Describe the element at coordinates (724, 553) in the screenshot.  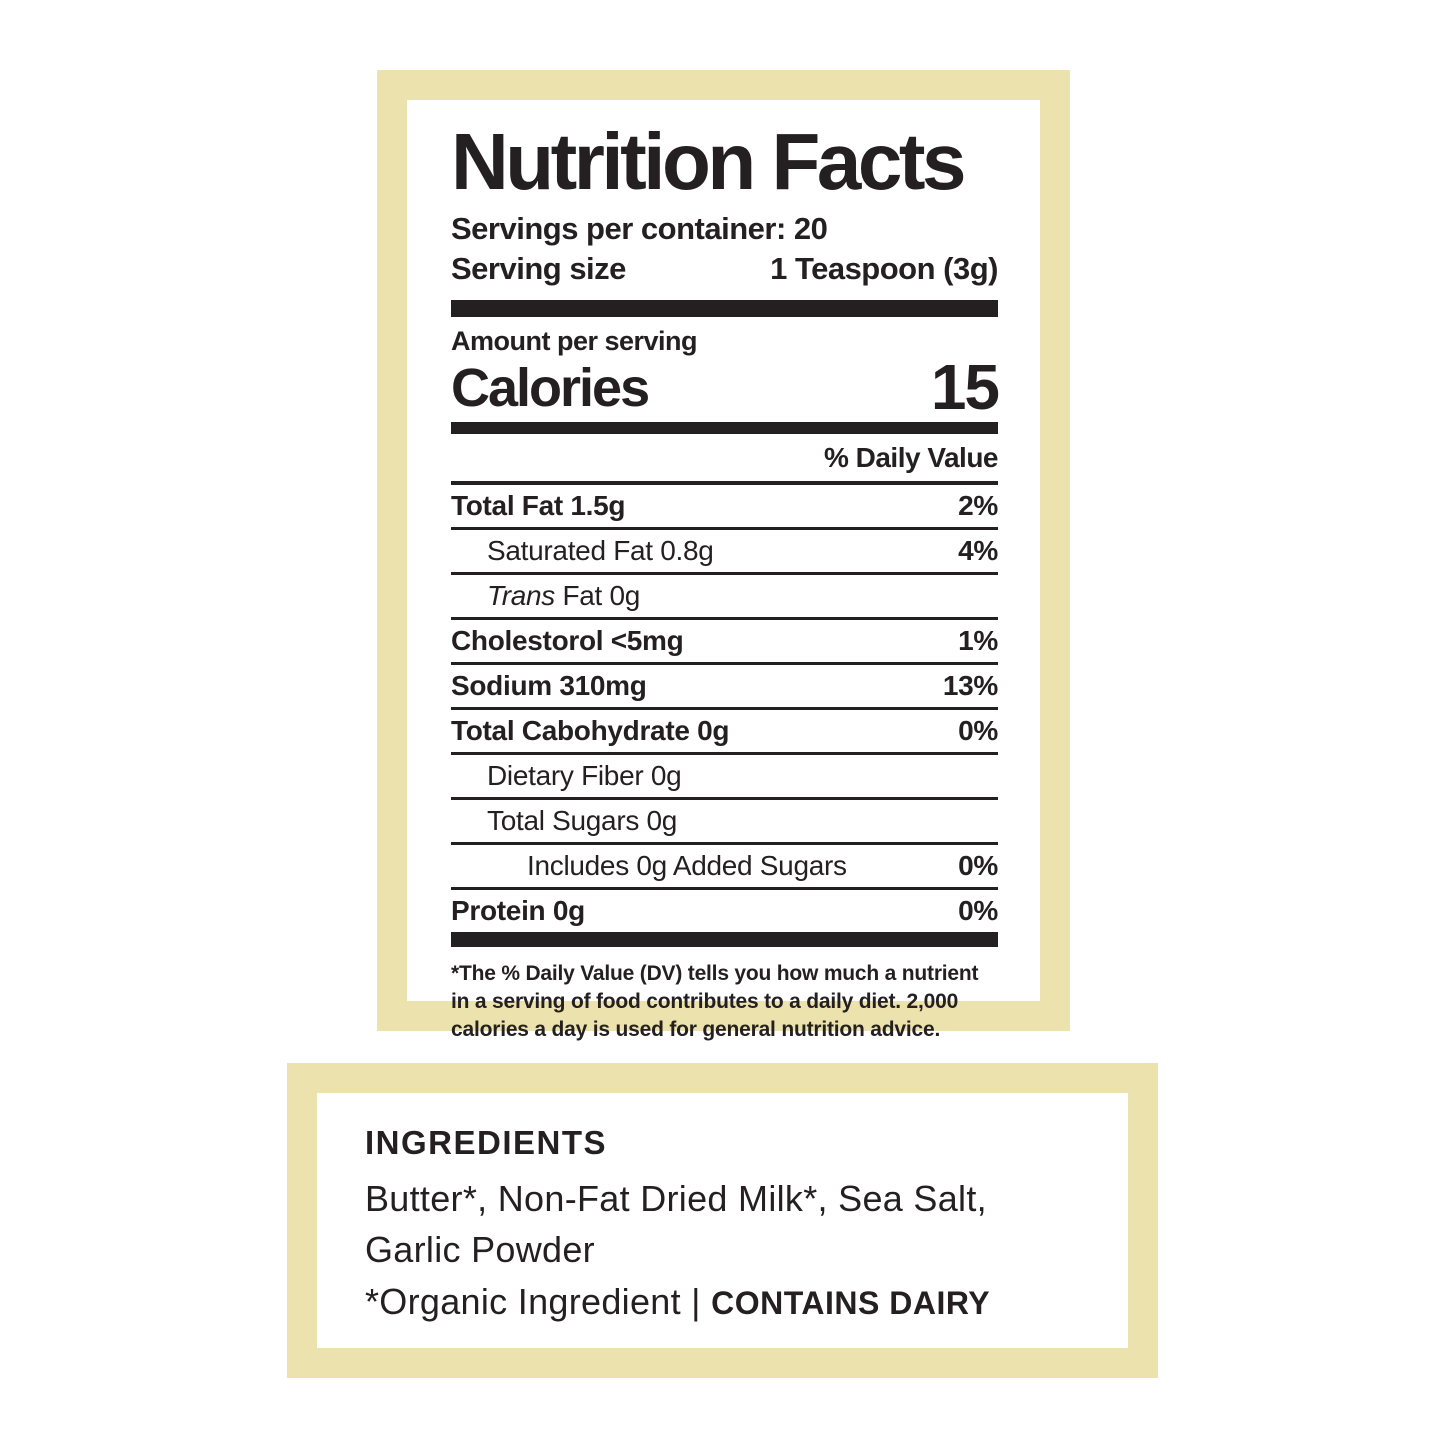
I see `nutrient-row-saturated-fat: Saturated Fat 0.8g 4%` at that location.